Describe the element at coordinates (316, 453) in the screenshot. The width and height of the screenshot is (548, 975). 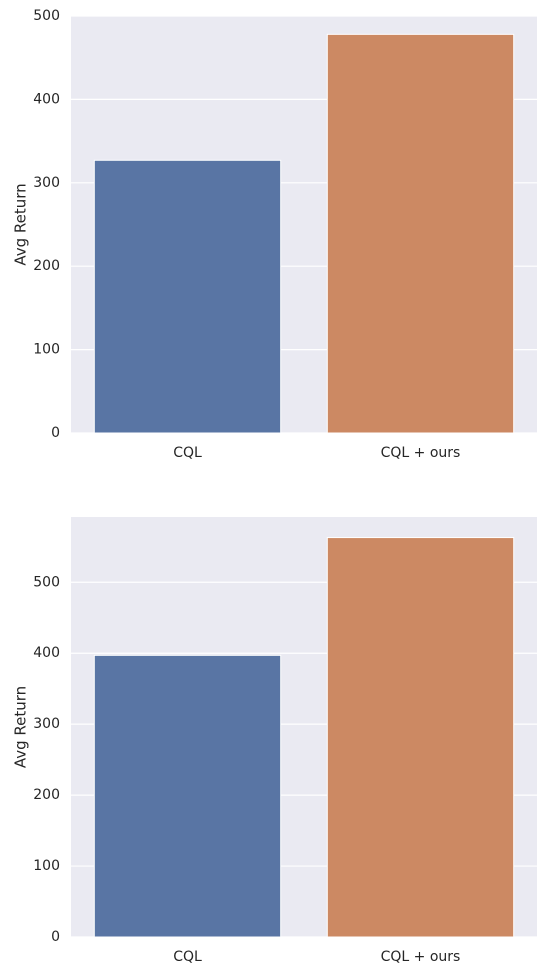
I see `x-tick-labels-1: CQL CQL + ours` at that location.